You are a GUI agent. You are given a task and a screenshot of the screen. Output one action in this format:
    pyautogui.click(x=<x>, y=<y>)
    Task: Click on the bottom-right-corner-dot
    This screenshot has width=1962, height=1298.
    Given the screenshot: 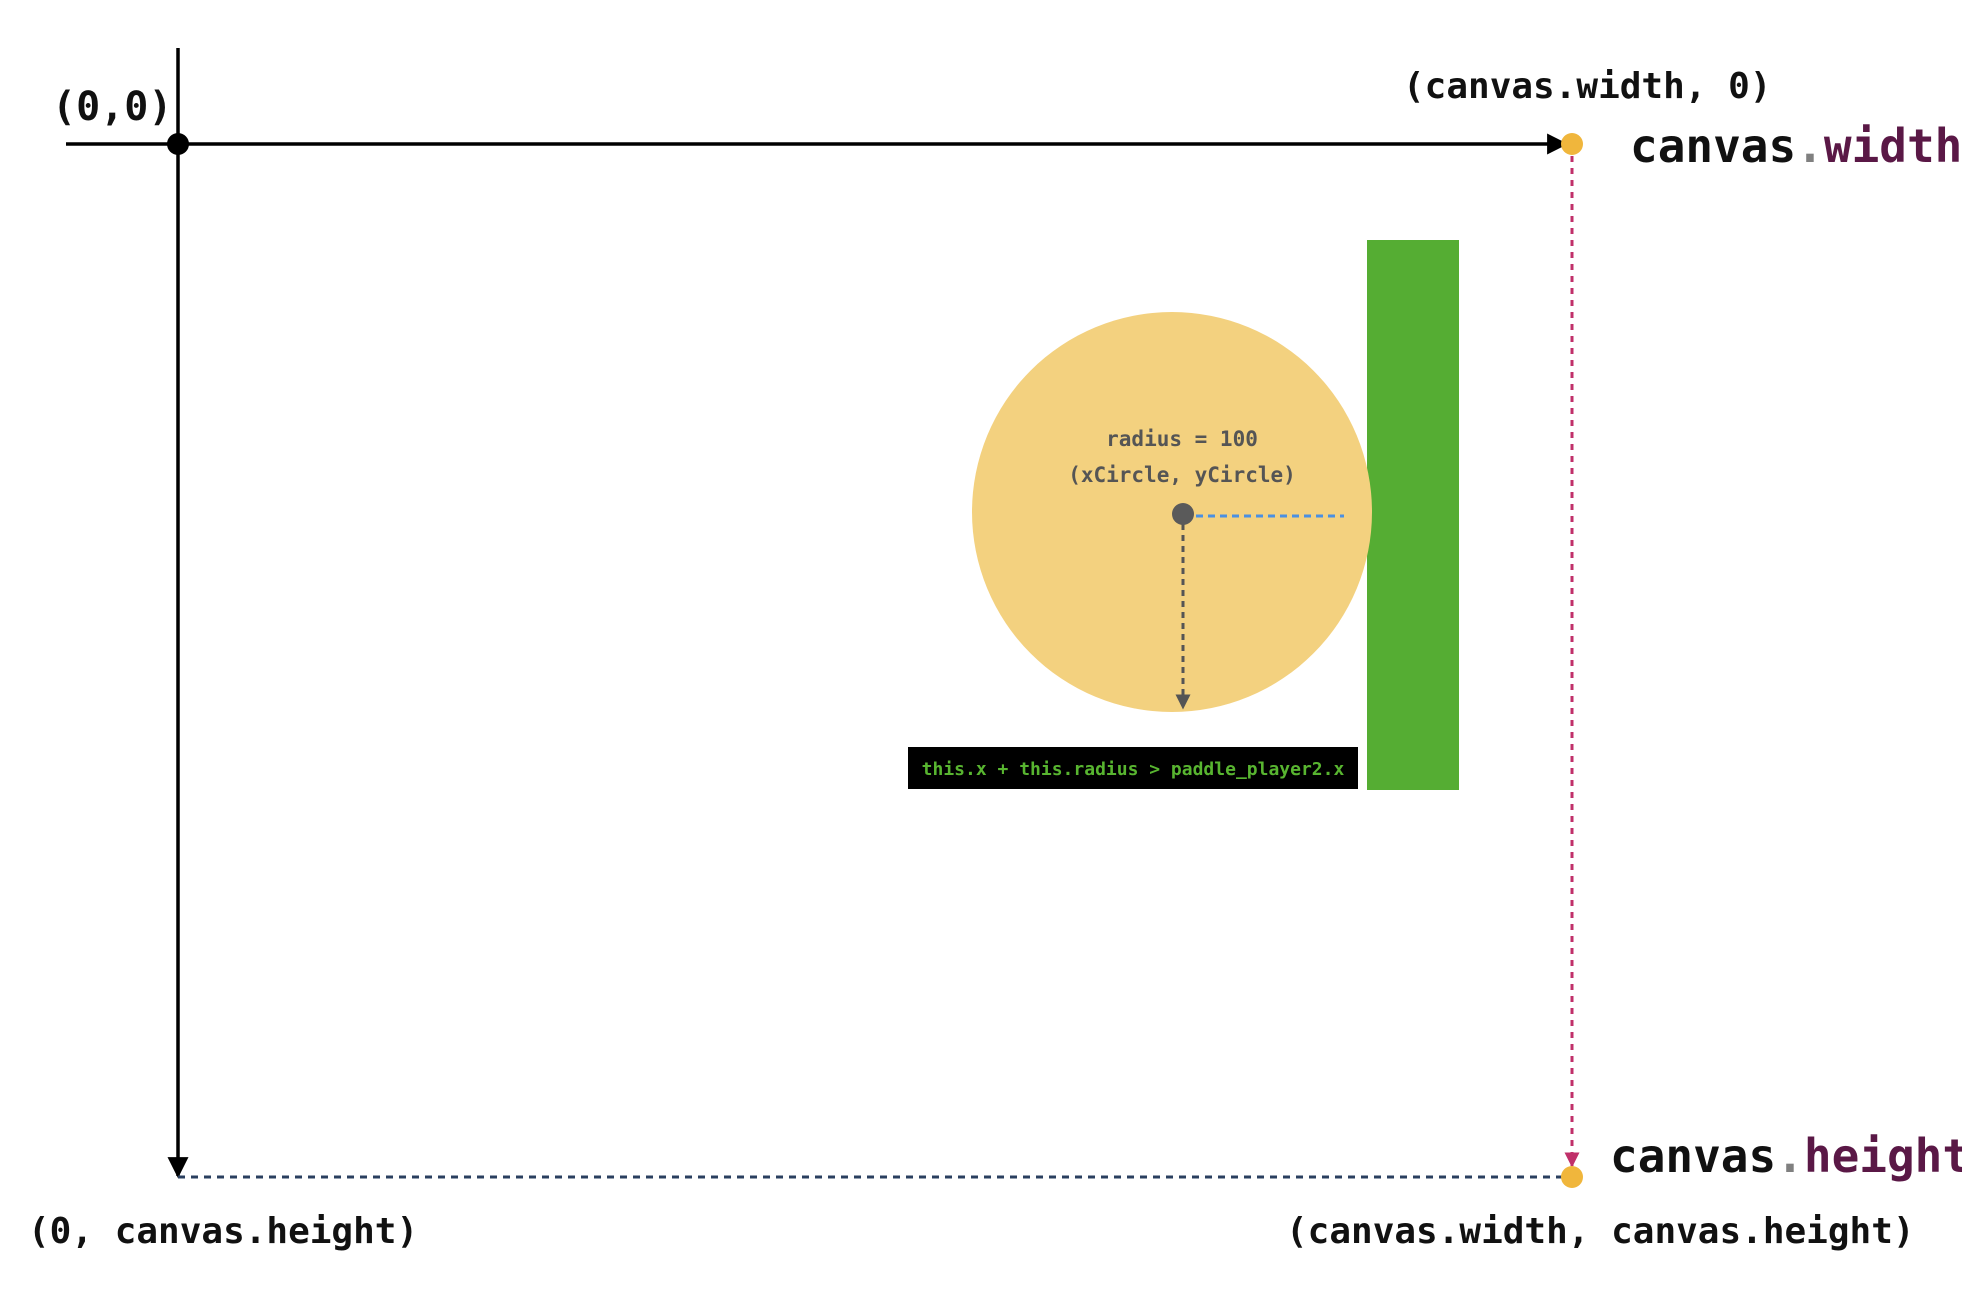 What is the action you would take?
    pyautogui.click(x=1572, y=1177)
    